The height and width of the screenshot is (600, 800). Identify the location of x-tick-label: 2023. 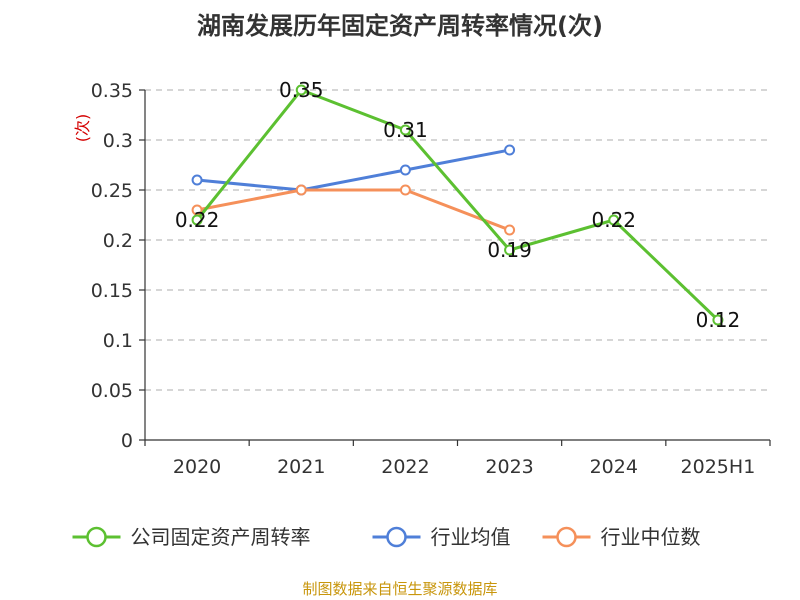
(509, 467).